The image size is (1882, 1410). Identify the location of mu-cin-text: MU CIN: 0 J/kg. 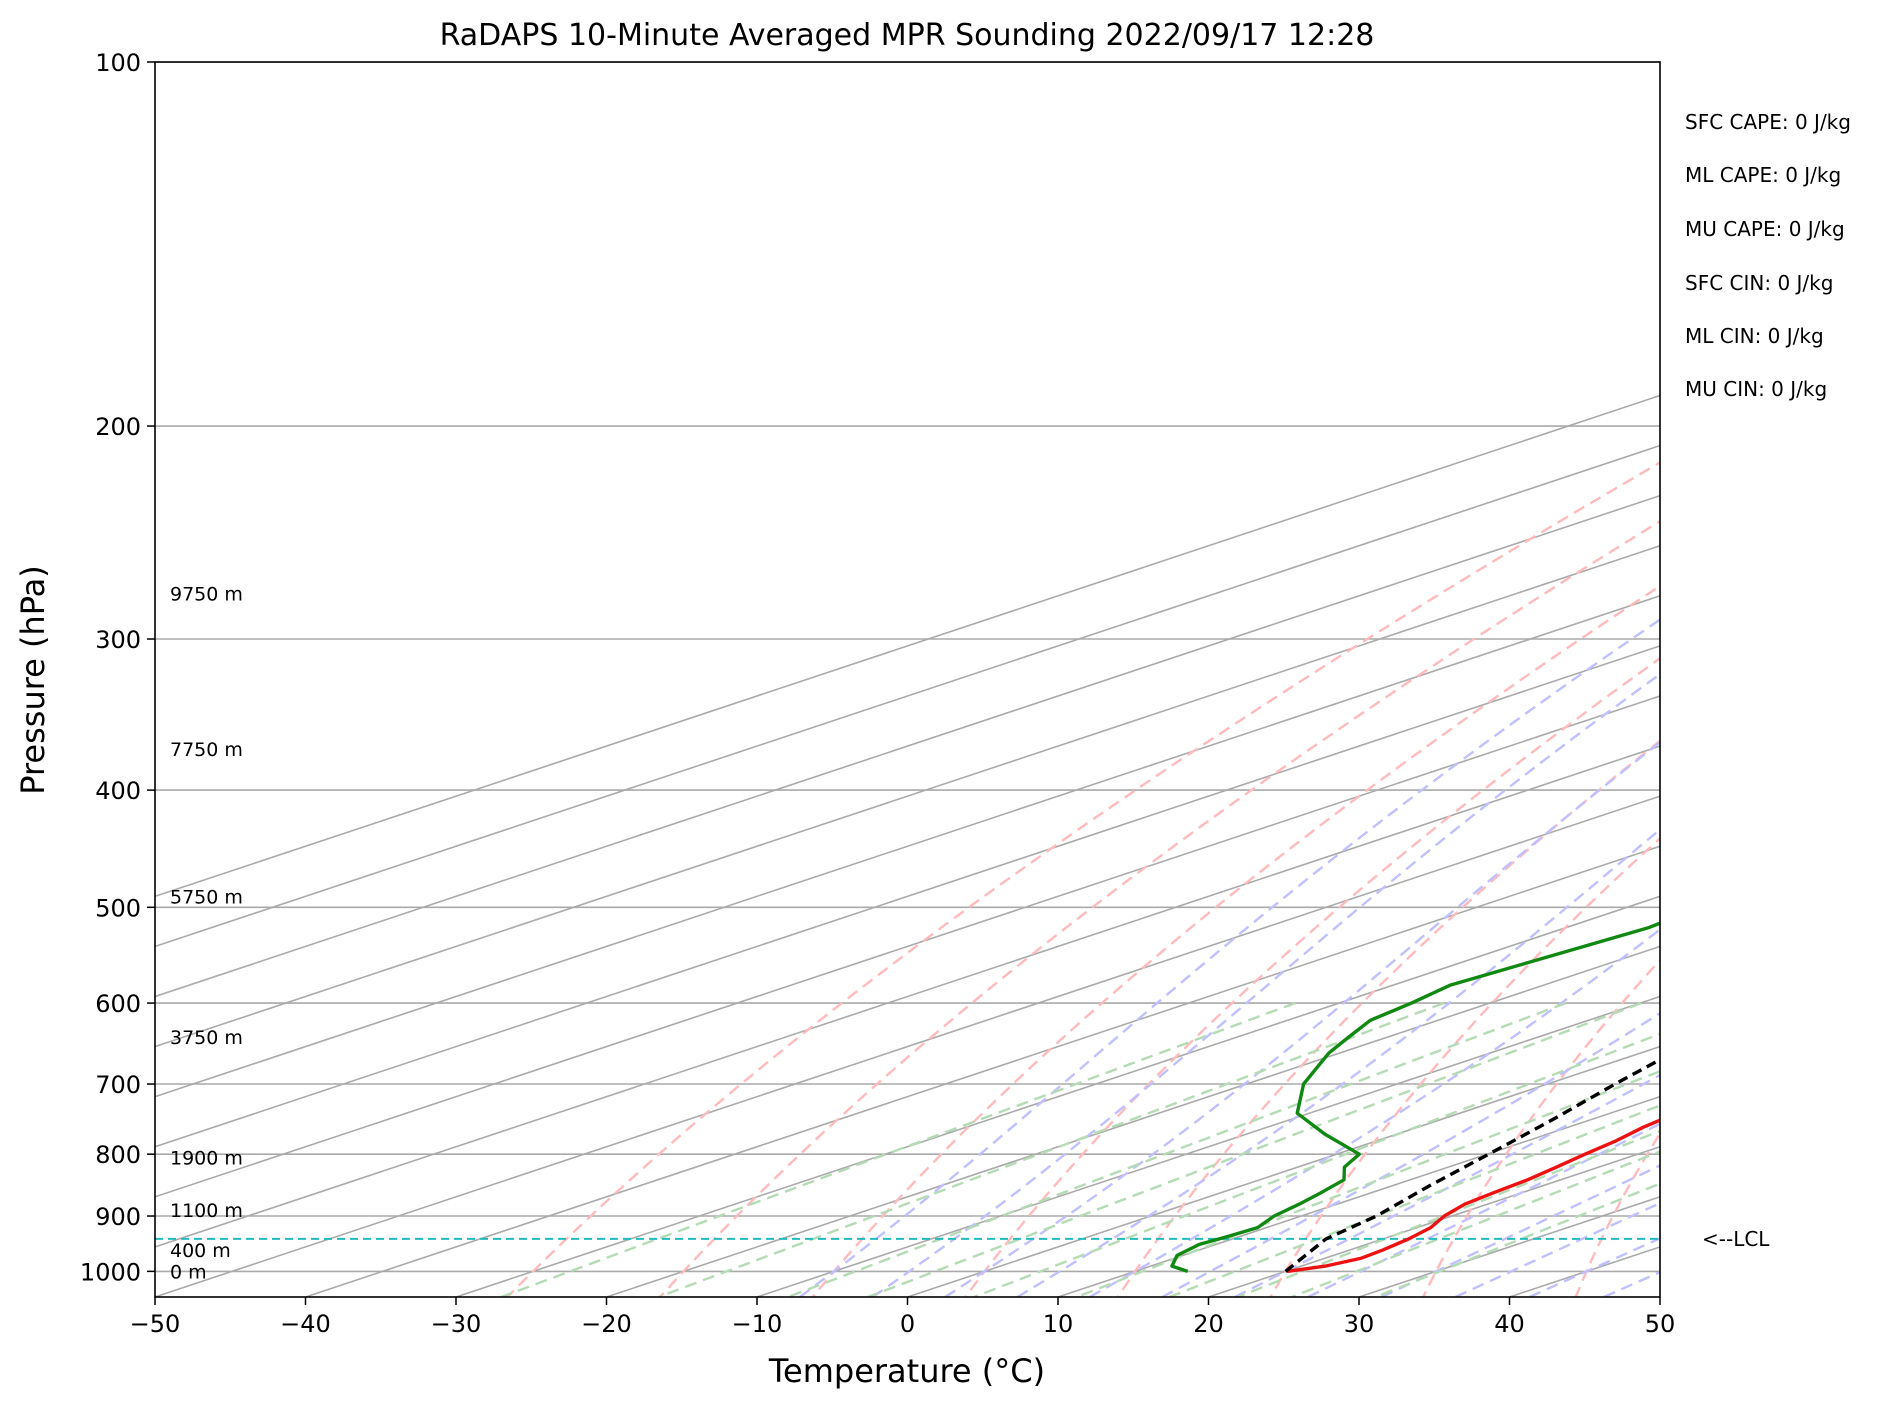
(1756, 389).